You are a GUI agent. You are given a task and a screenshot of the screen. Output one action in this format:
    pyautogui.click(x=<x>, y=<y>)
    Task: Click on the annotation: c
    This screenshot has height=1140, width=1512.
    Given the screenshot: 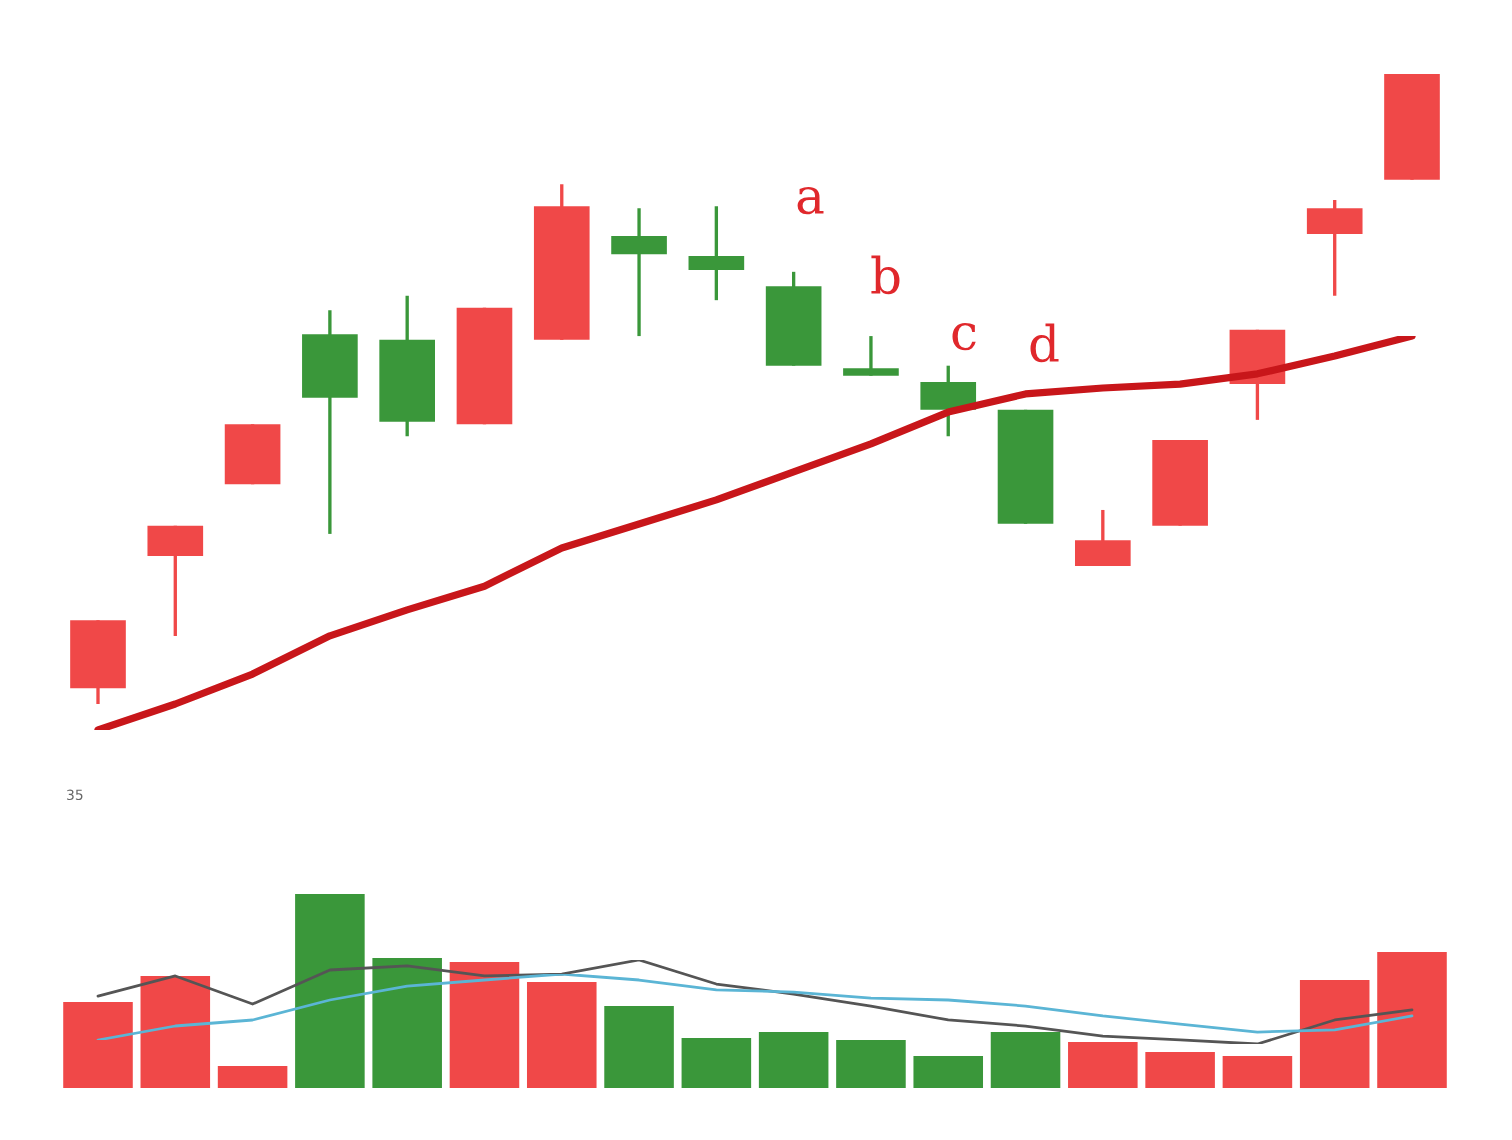 What is the action you would take?
    pyautogui.click(x=964, y=336)
    